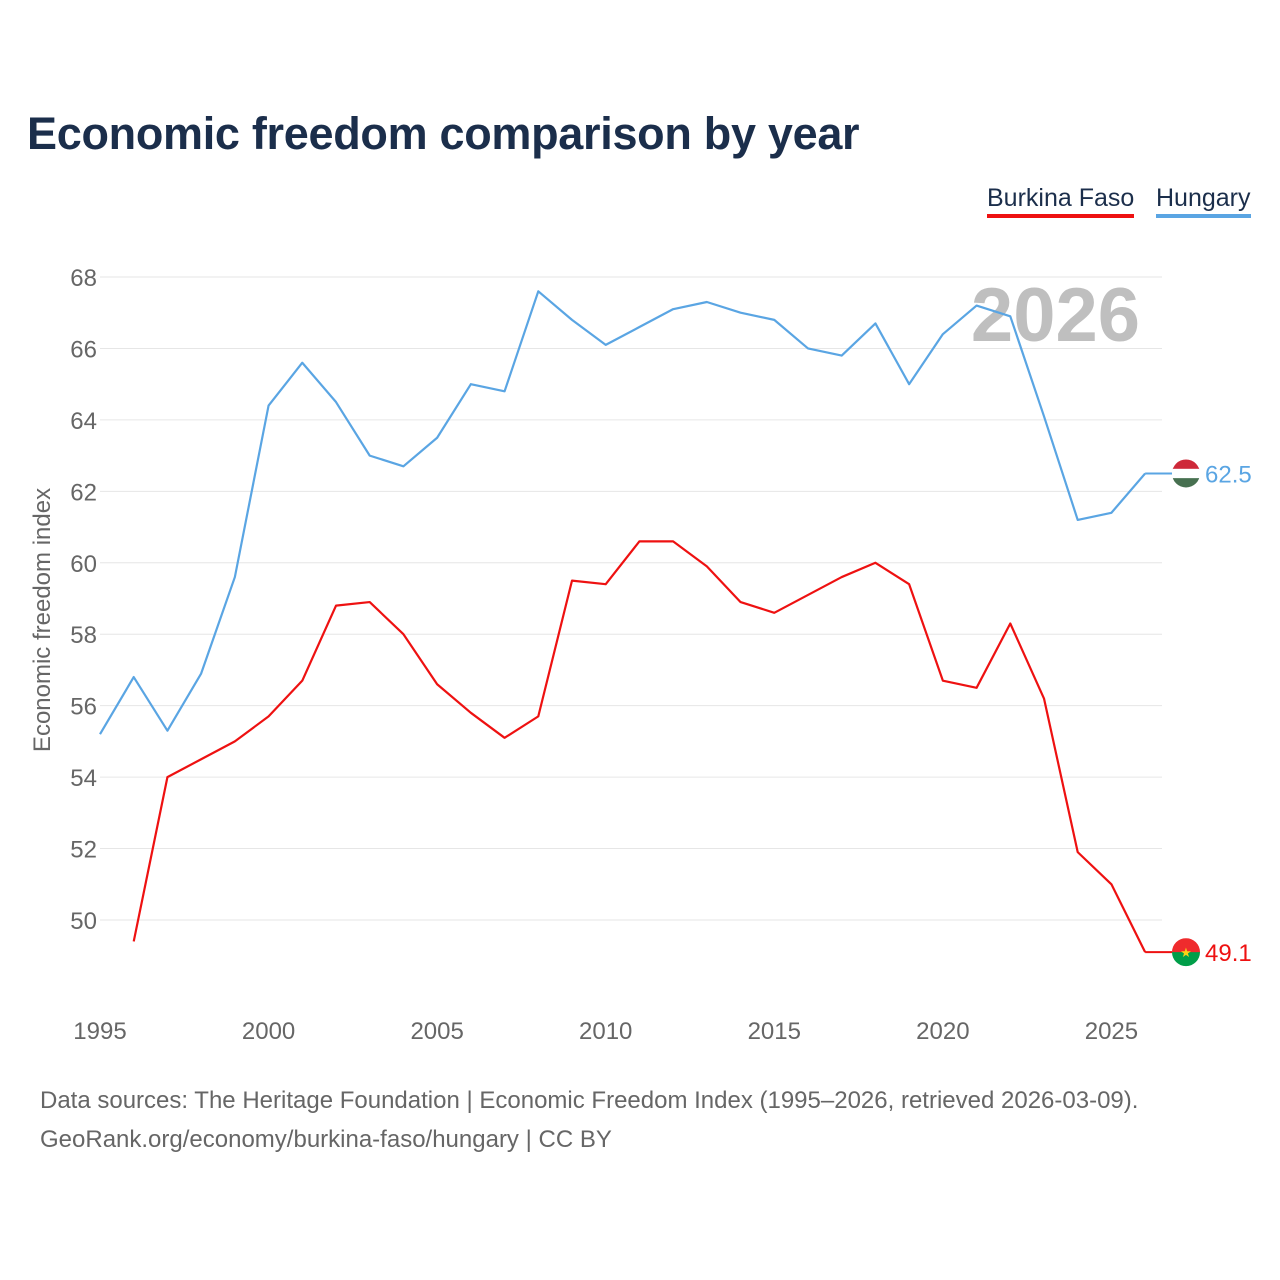 Image resolution: width=1280 pixels, height=1280 pixels. What do you see at coordinates (83, 850) in the screenshot?
I see `y-tick-label: 52` at bounding box center [83, 850].